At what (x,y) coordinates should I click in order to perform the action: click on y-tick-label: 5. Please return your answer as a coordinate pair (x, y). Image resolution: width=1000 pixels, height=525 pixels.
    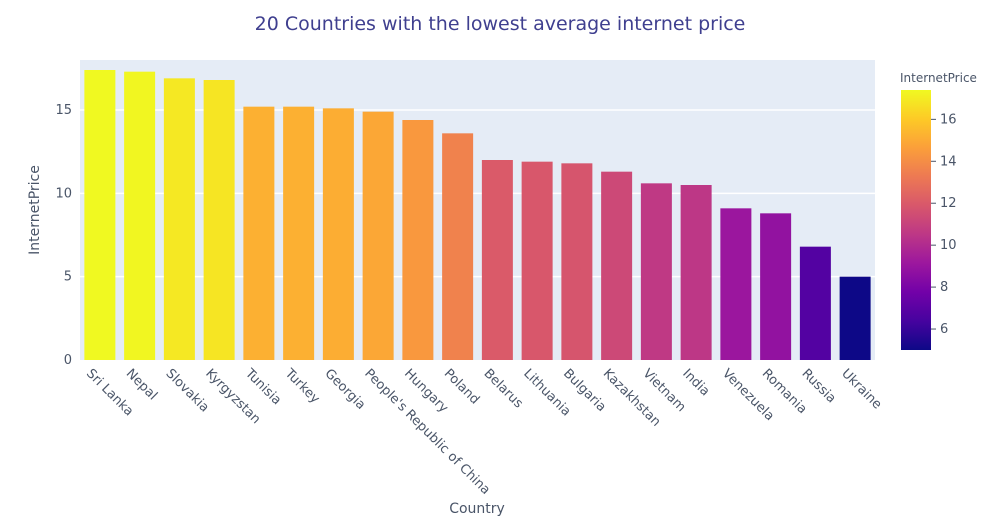
    Looking at the image, I should click on (68, 277).